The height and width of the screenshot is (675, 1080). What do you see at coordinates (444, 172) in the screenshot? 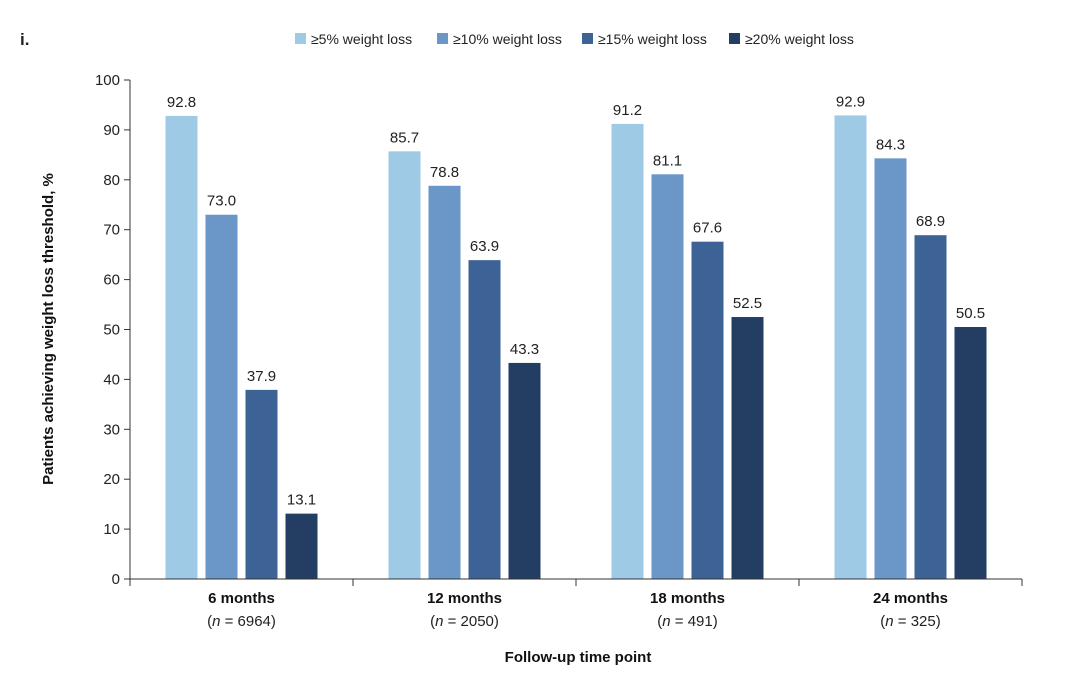
I see `bar-value-label: 78.8` at bounding box center [444, 172].